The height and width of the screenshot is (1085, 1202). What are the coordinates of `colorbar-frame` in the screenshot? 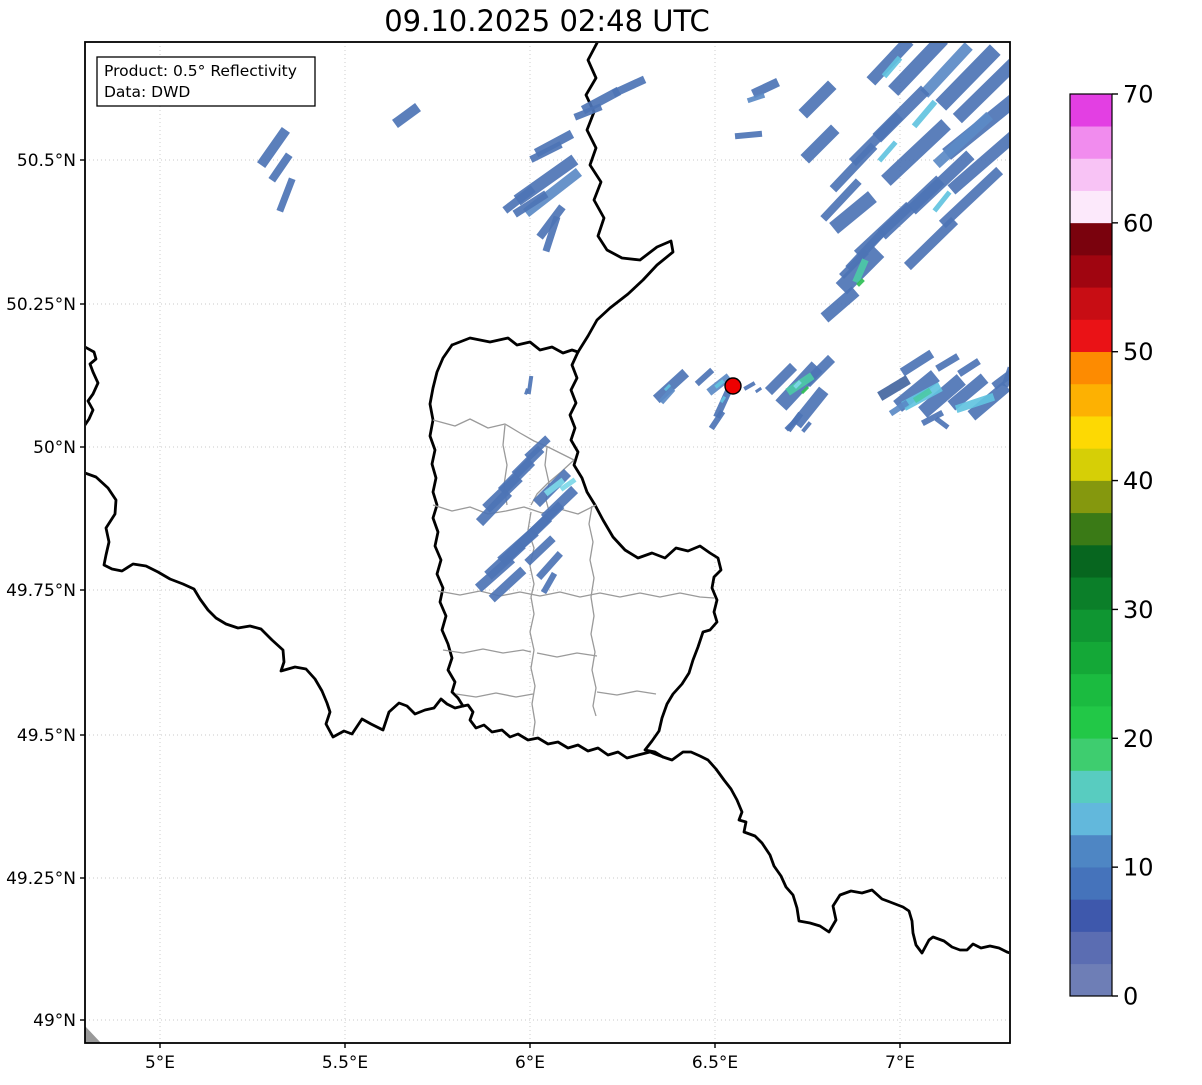 It's located at (1091, 545).